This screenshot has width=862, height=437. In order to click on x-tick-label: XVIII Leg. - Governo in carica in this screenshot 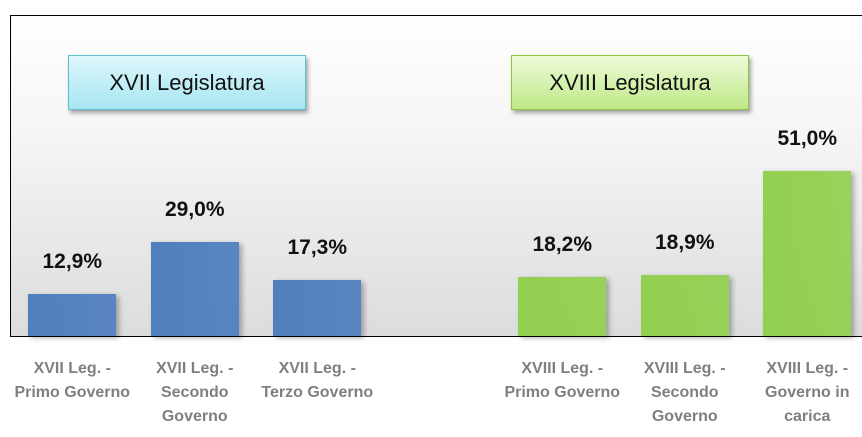, I will do `click(807, 392)`.